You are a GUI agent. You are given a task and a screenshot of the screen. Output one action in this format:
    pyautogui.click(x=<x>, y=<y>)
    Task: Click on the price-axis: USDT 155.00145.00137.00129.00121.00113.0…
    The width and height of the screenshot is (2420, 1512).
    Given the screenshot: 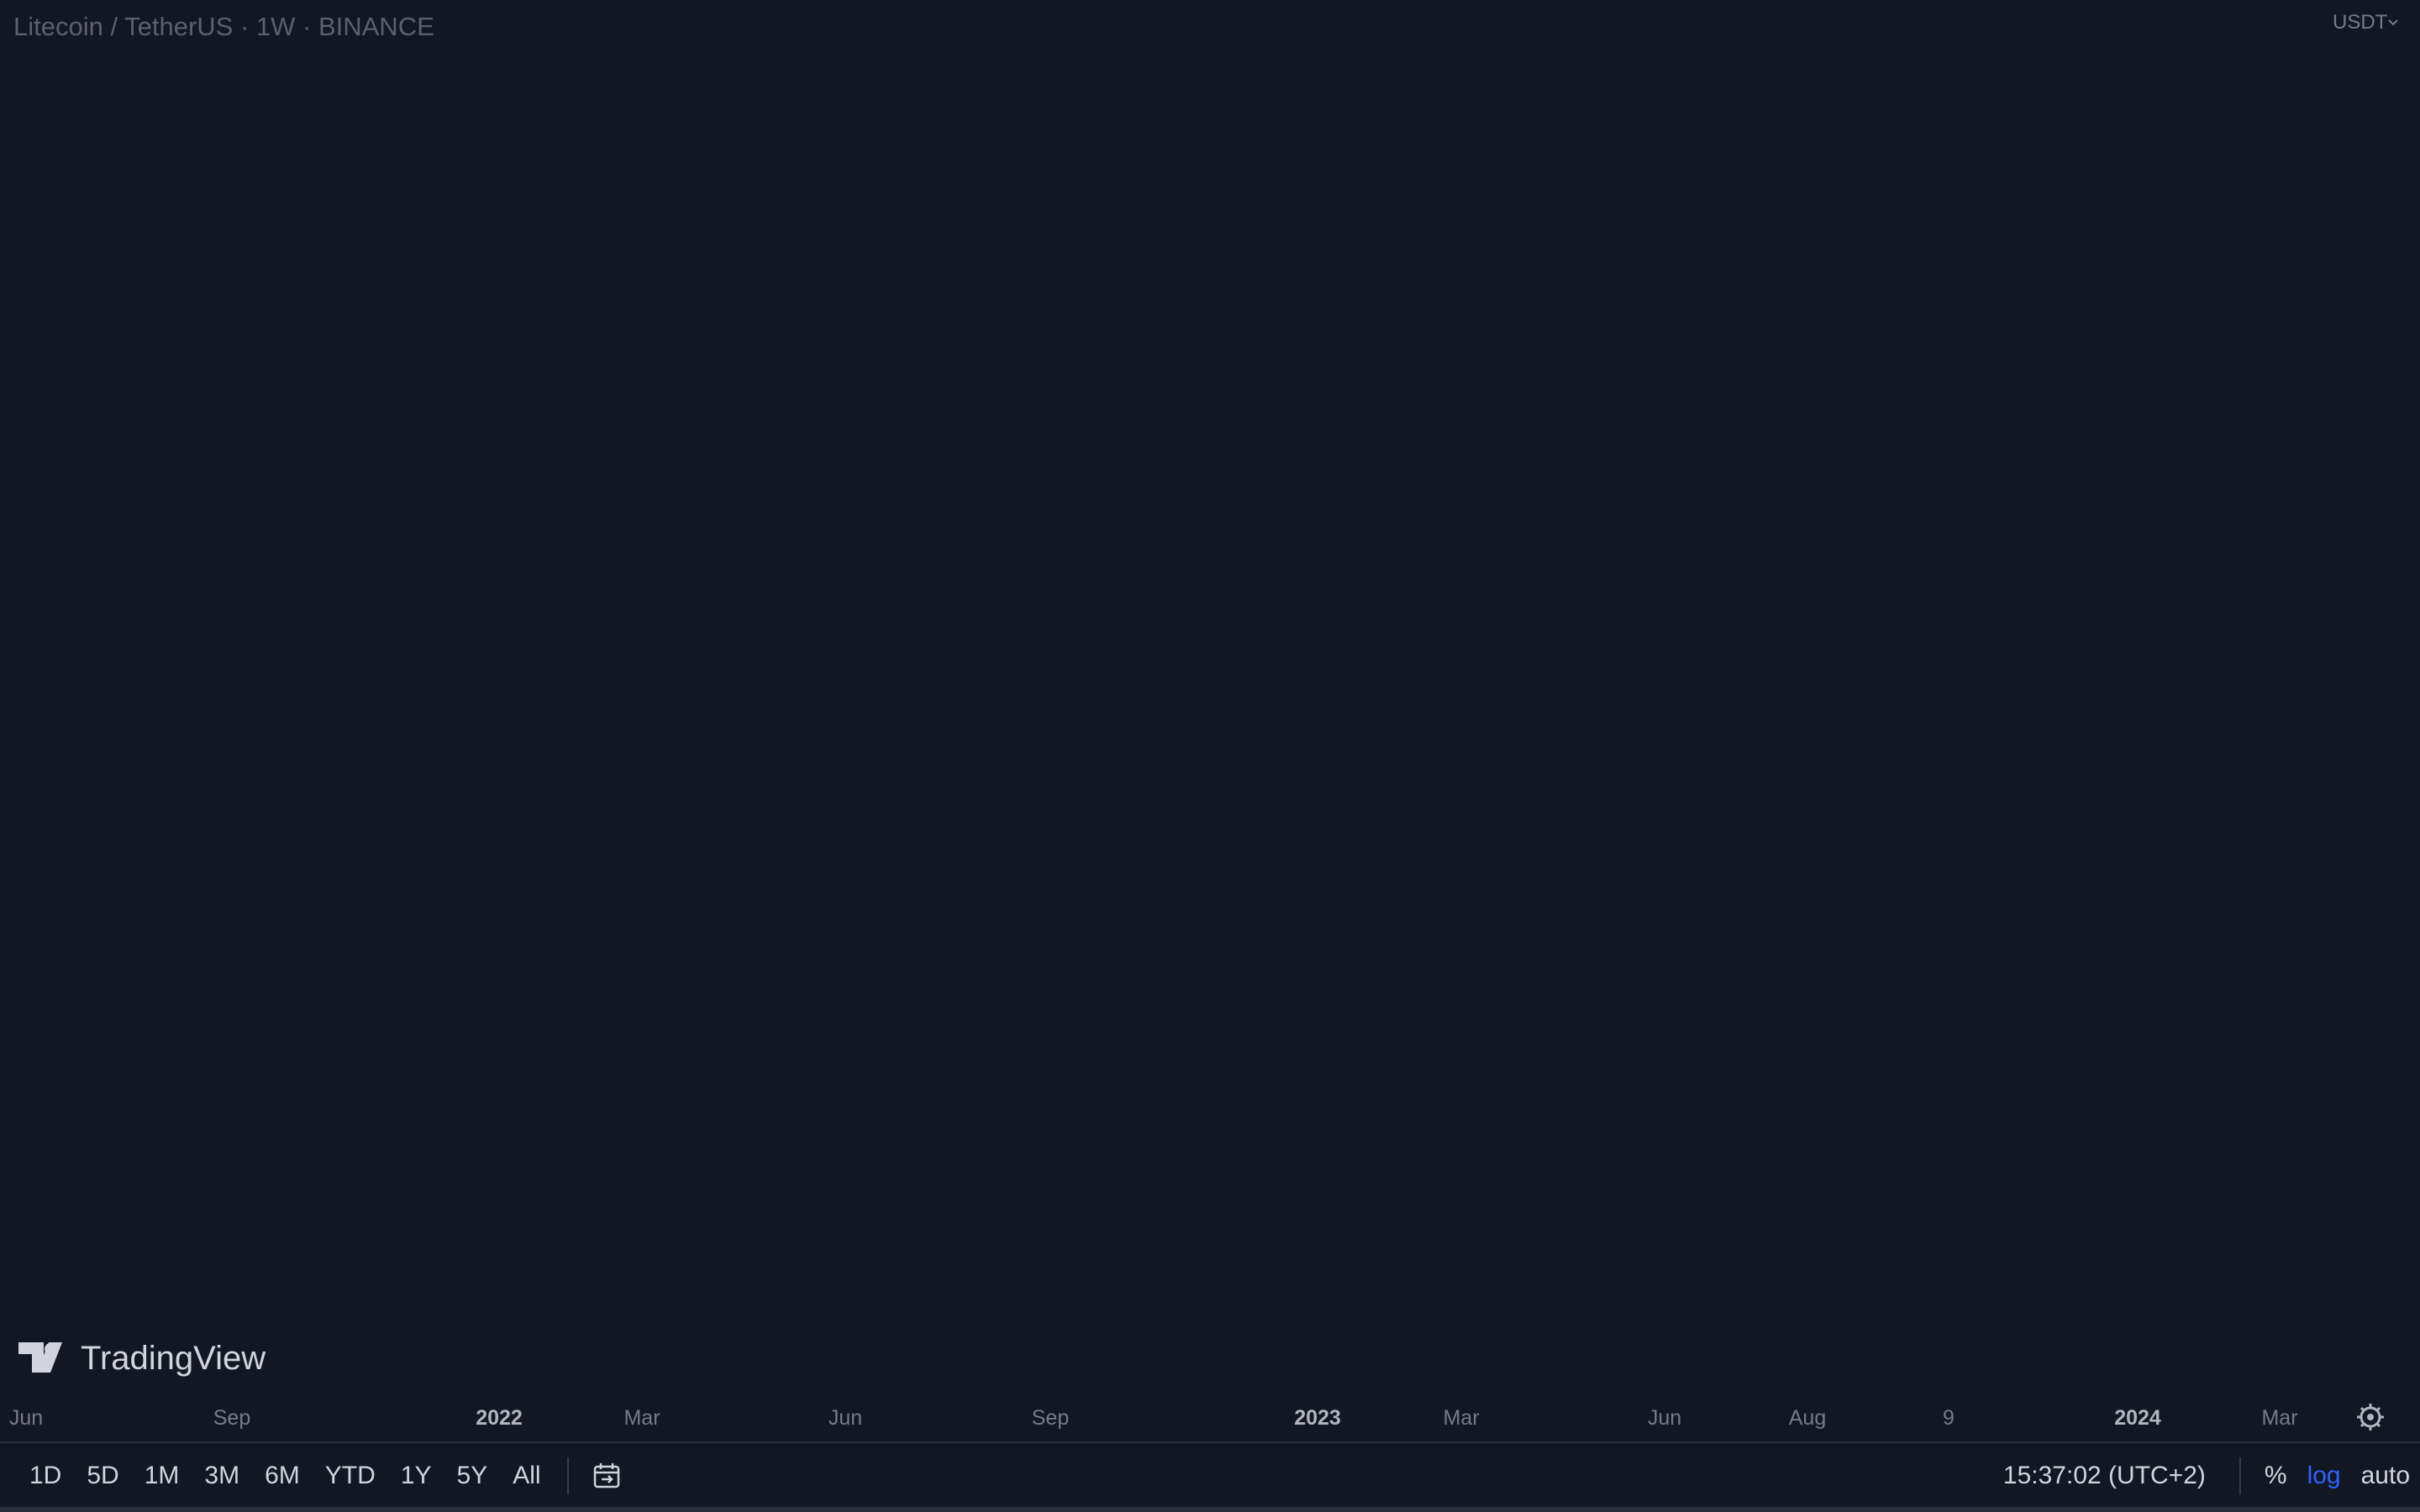 What is the action you would take?
    pyautogui.click(x=2366, y=17)
    